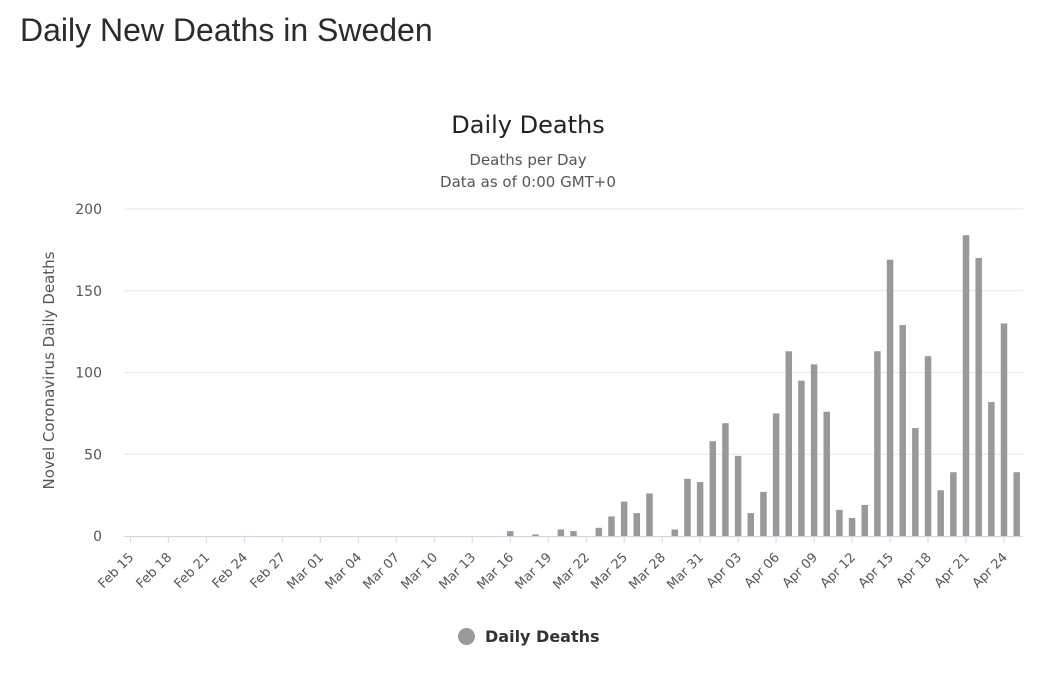  I want to click on legend-item-daily-deaths: Daily Deaths, so click(529, 636).